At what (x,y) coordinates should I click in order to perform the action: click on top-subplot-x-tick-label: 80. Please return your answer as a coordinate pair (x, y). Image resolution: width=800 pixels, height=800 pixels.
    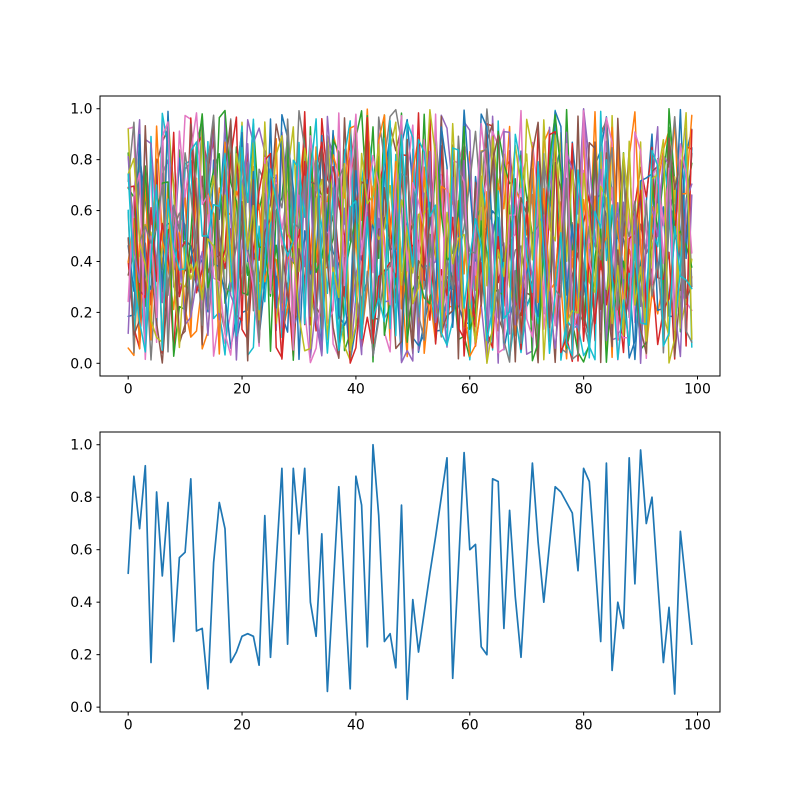
    Looking at the image, I should click on (584, 390).